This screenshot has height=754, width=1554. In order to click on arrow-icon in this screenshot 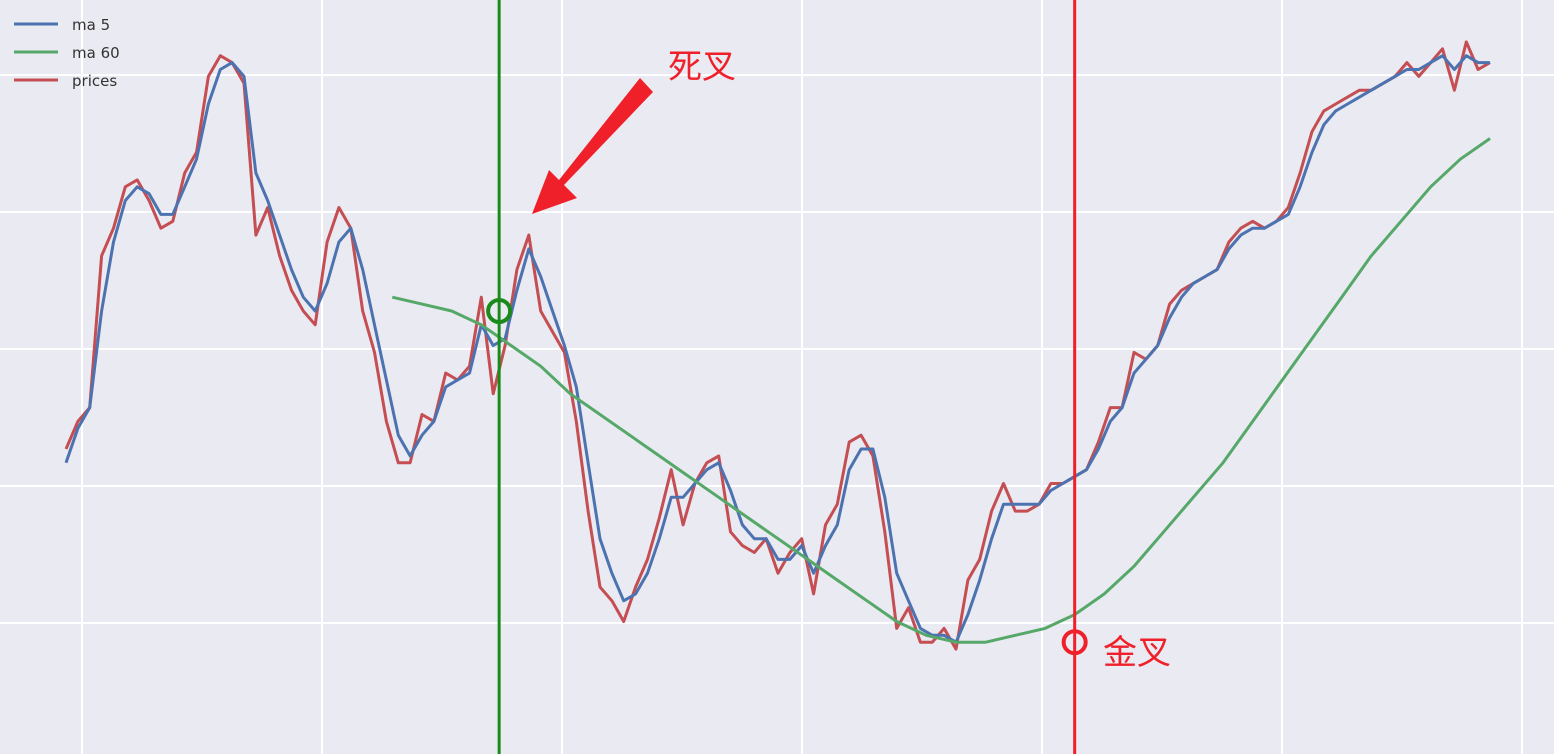, I will do `click(592, 146)`.